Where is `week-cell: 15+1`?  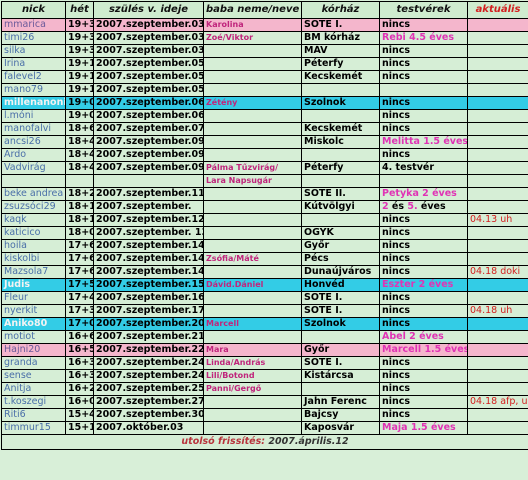 week-cell: 15+1 is located at coordinates (79, 428).